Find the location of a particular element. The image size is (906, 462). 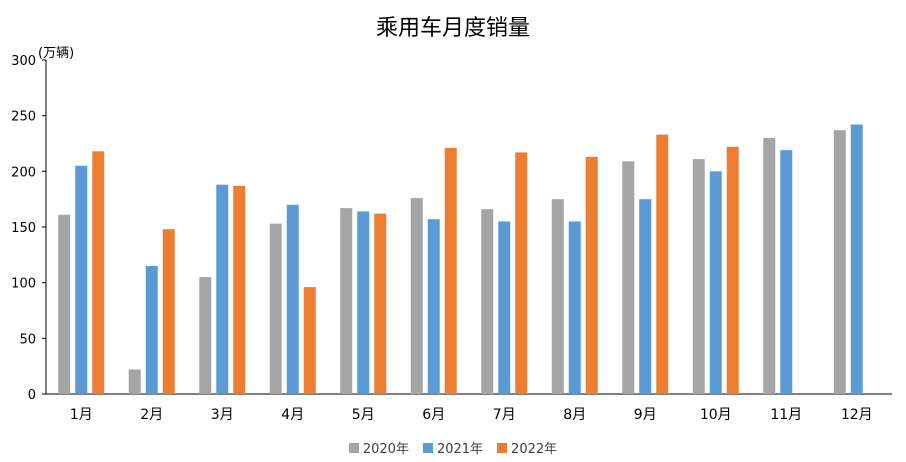

bar-2022年-10月 is located at coordinates (732, 270).